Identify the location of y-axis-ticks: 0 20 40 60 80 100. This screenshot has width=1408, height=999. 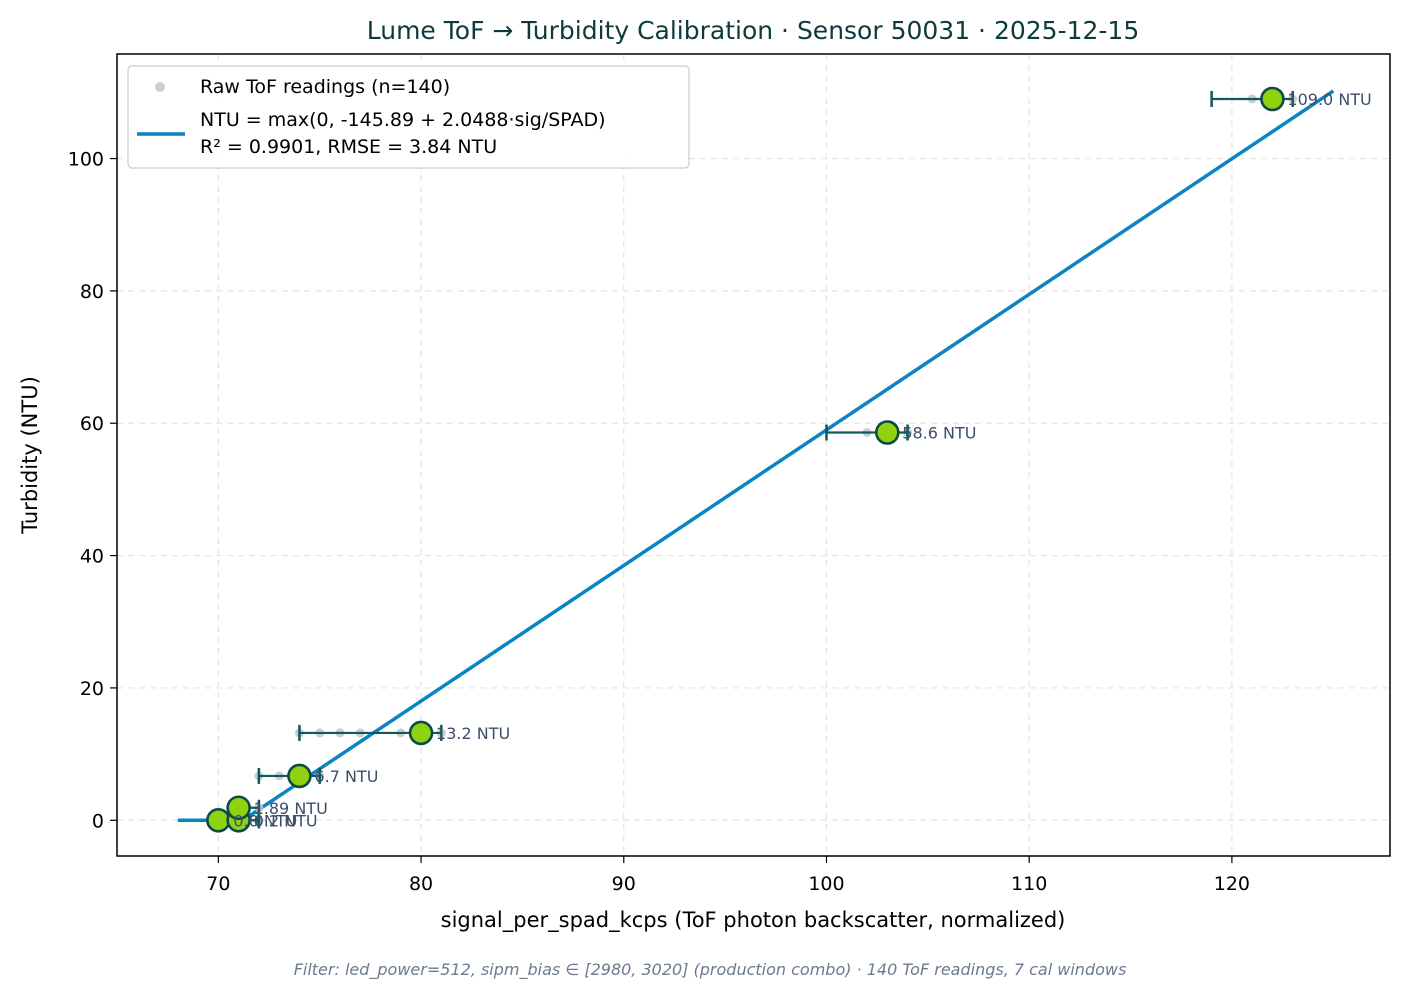
(92, 490).